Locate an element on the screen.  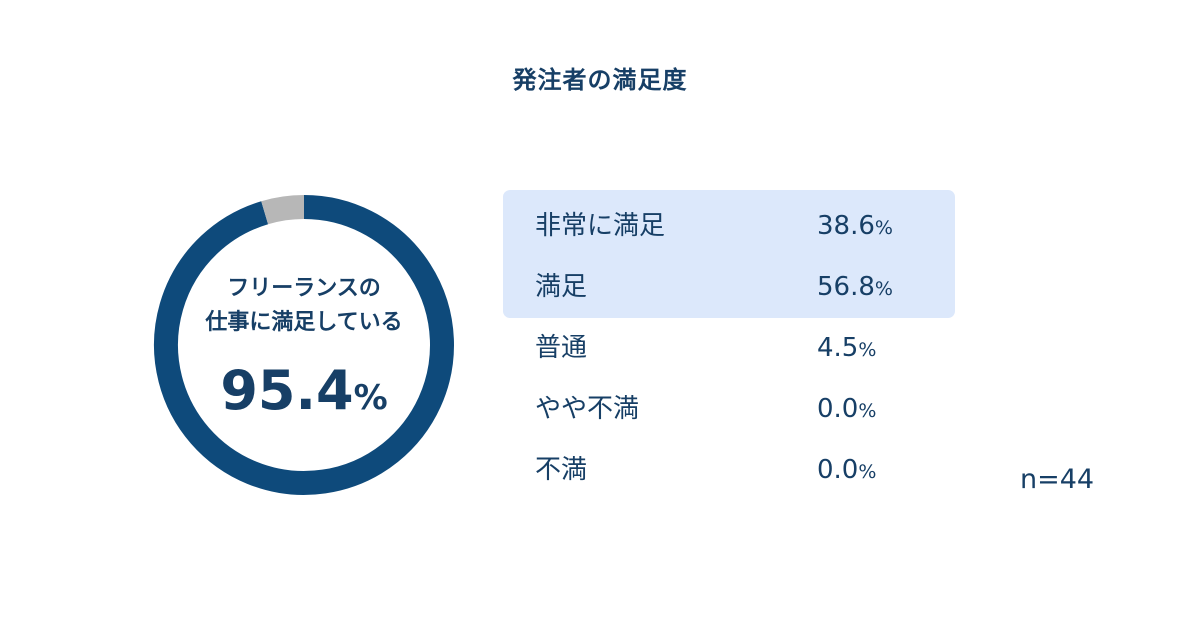
chart-title: 発注者の満足度 is located at coordinates (600, 80).